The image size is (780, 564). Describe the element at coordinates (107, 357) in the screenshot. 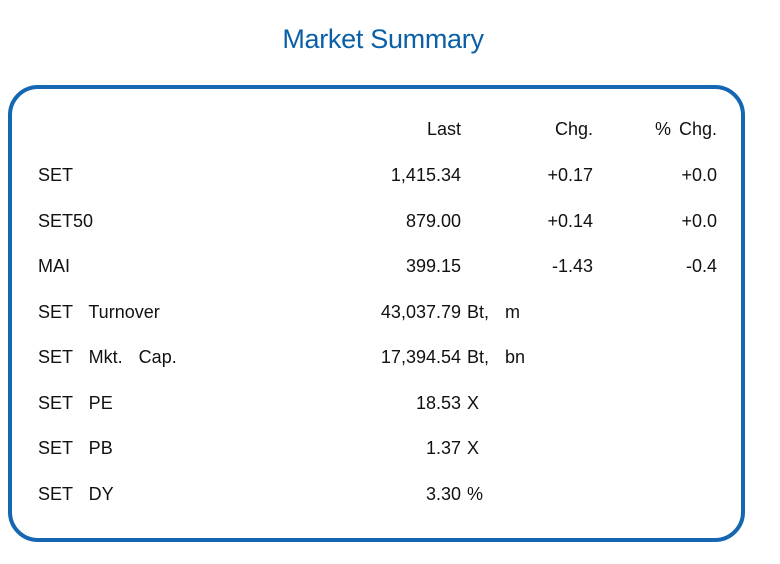

I see `row-label: SET Mkt. Cap.` at that location.